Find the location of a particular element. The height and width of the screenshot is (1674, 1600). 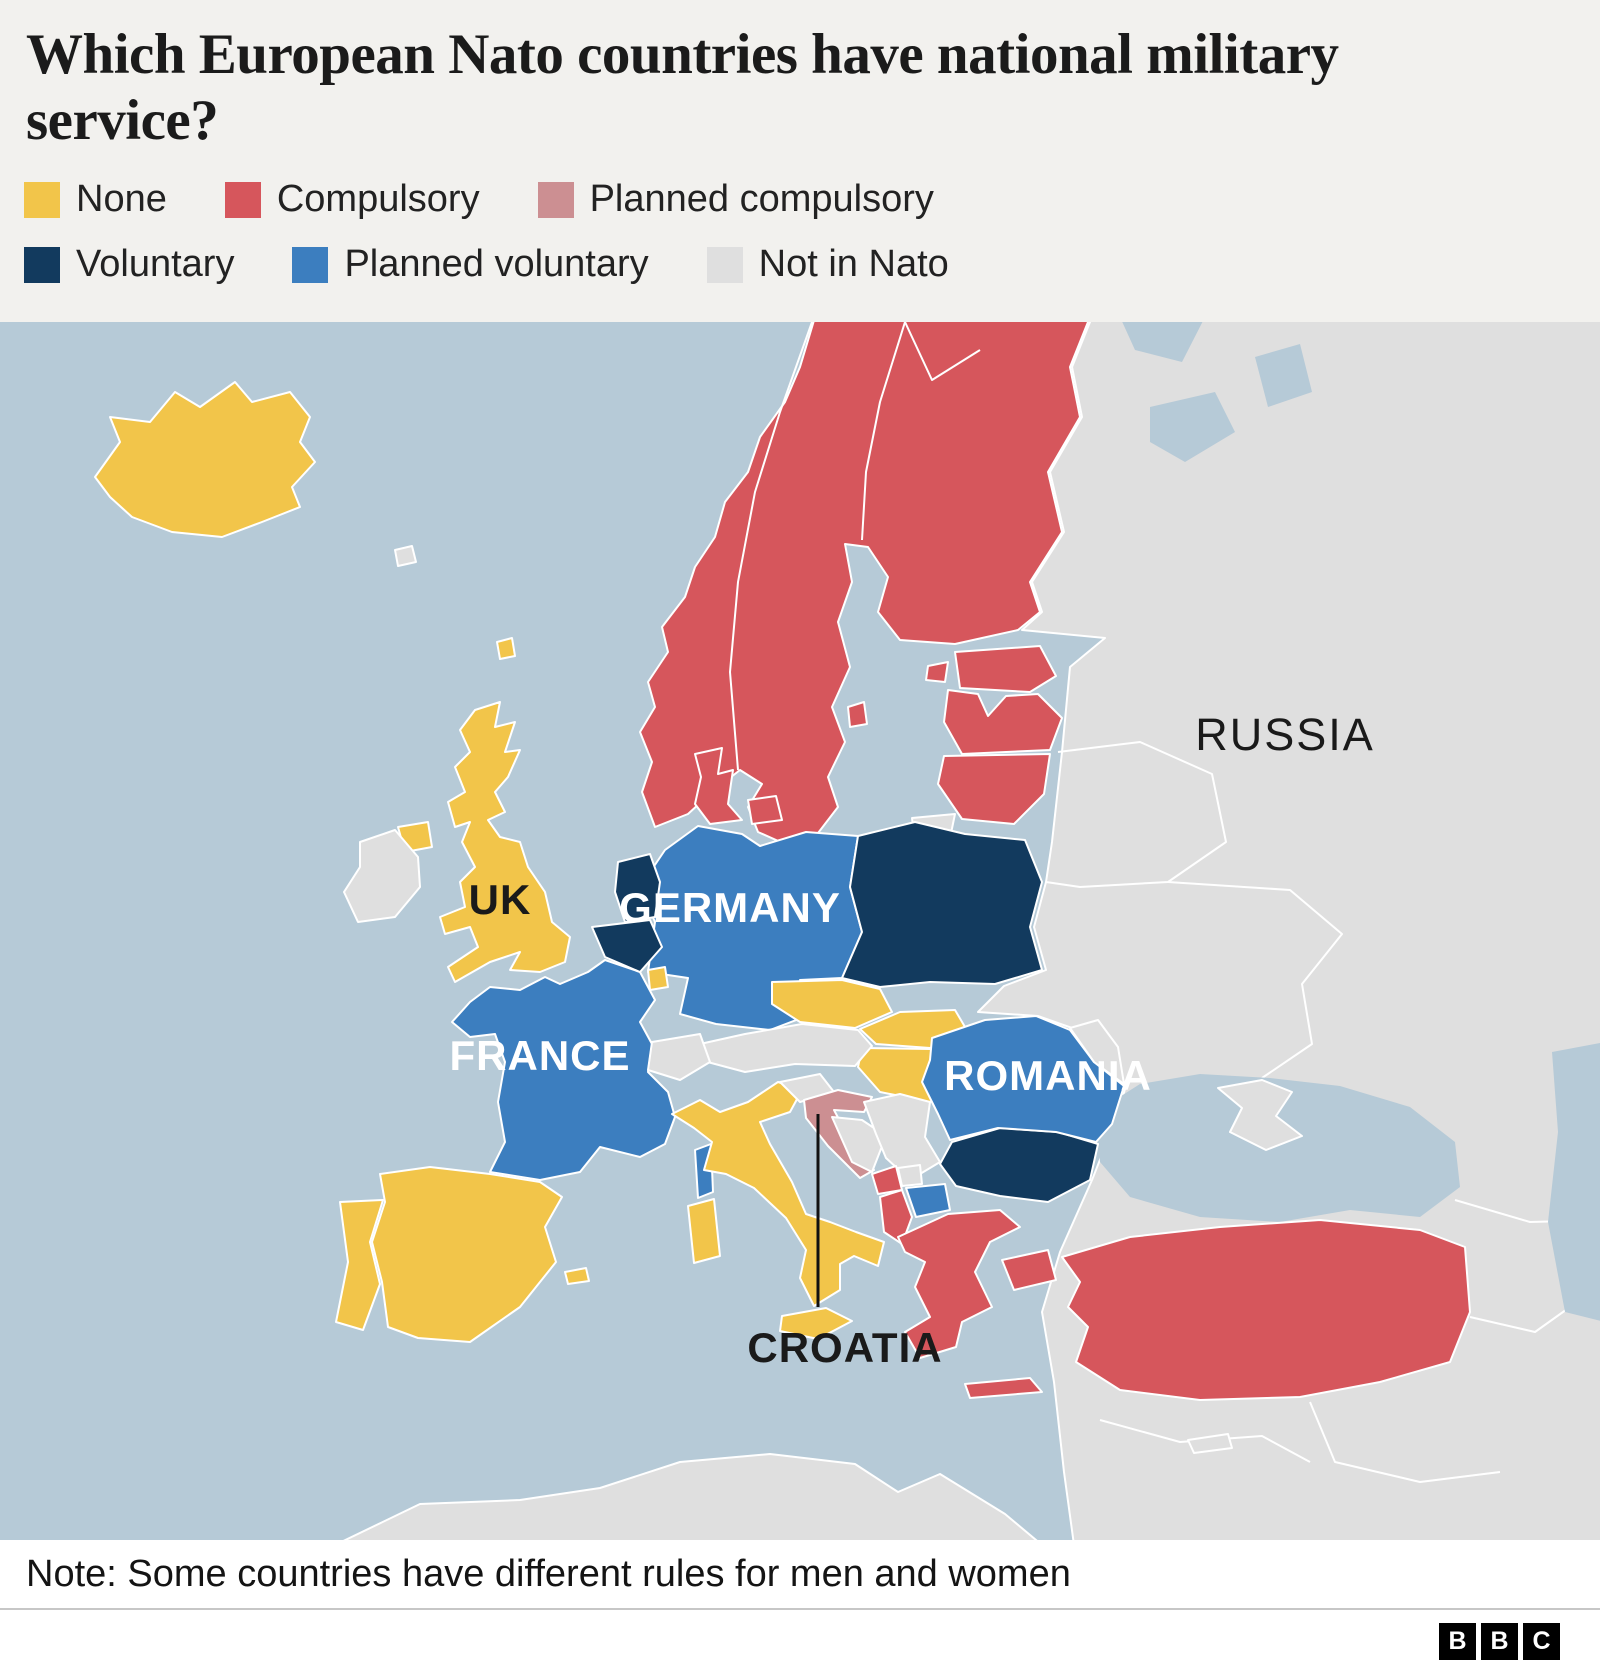

legend-item-planned-voluntary: Planned voluntary is located at coordinates (470, 264).